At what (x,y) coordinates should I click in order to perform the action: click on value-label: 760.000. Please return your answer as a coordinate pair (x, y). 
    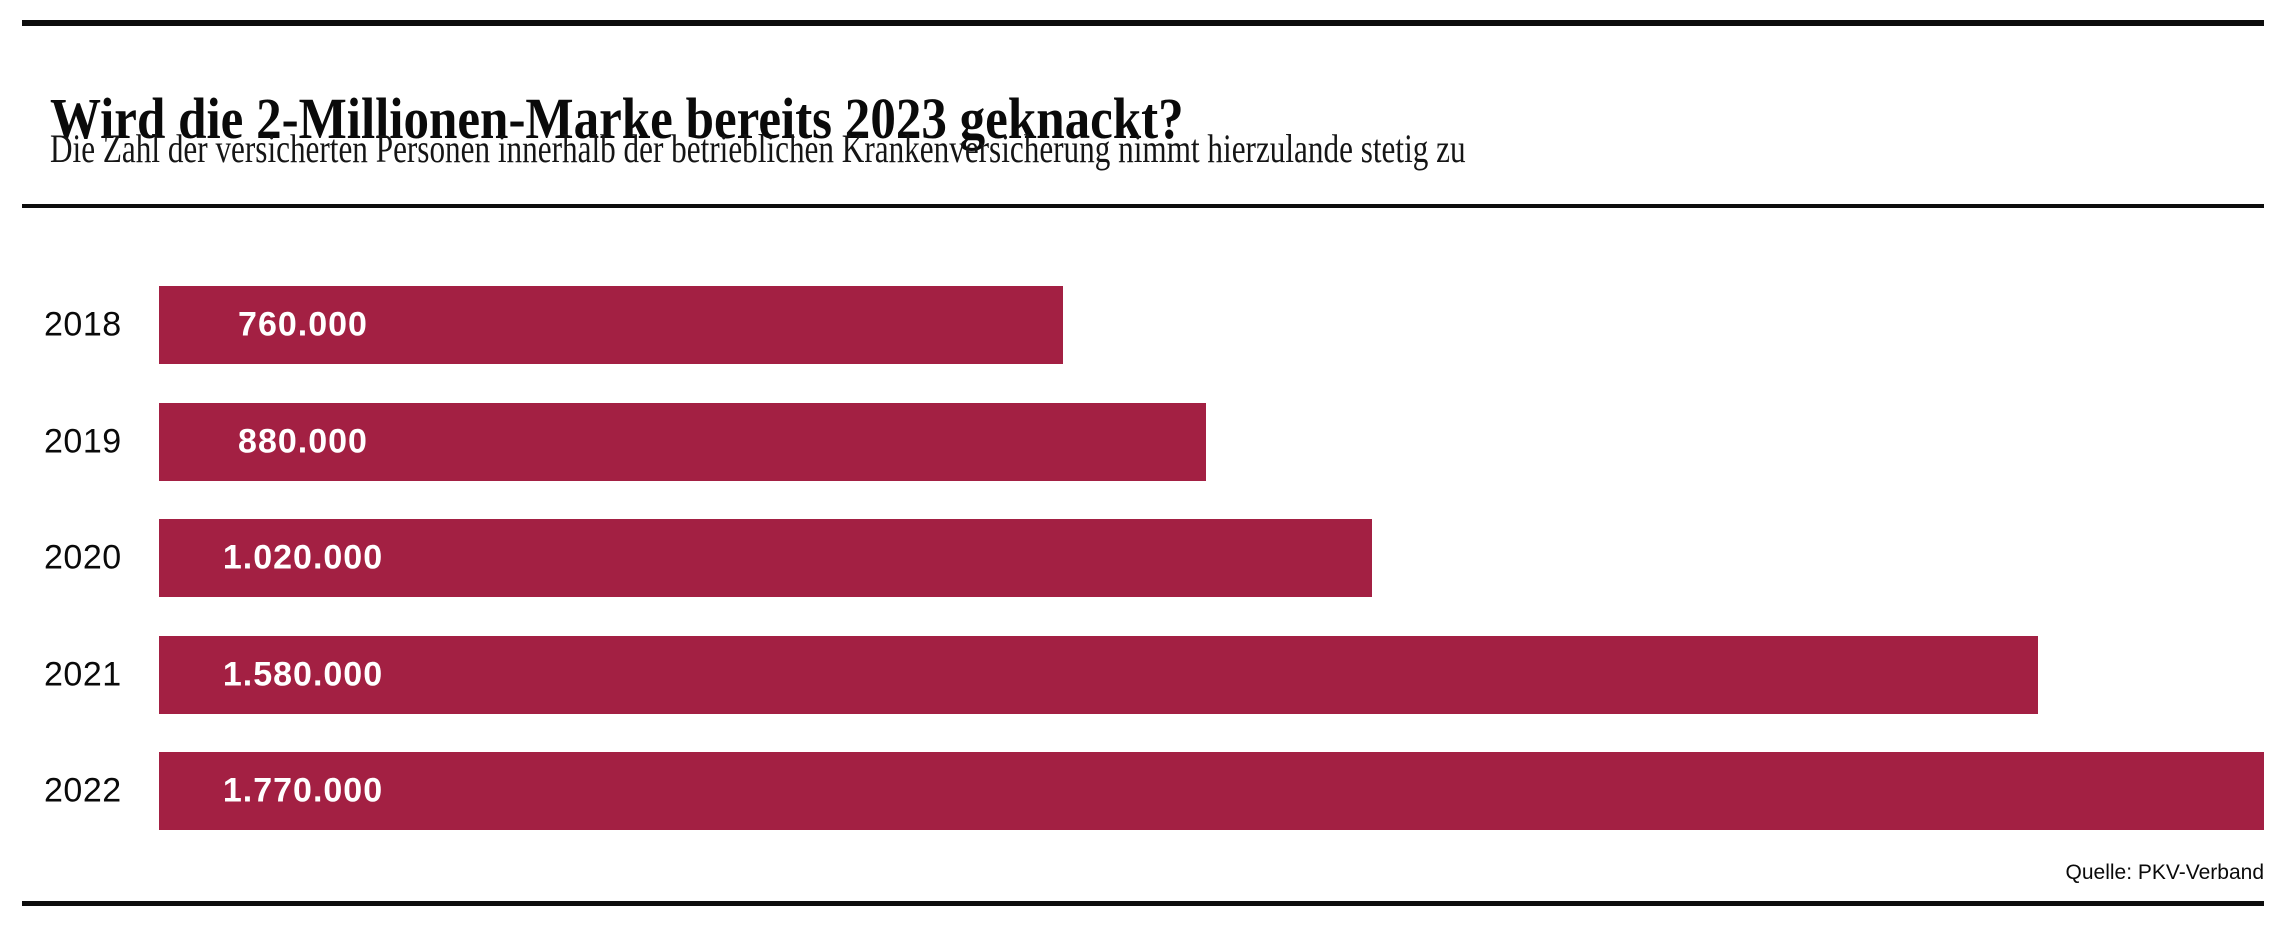
    Looking at the image, I should click on (303, 324).